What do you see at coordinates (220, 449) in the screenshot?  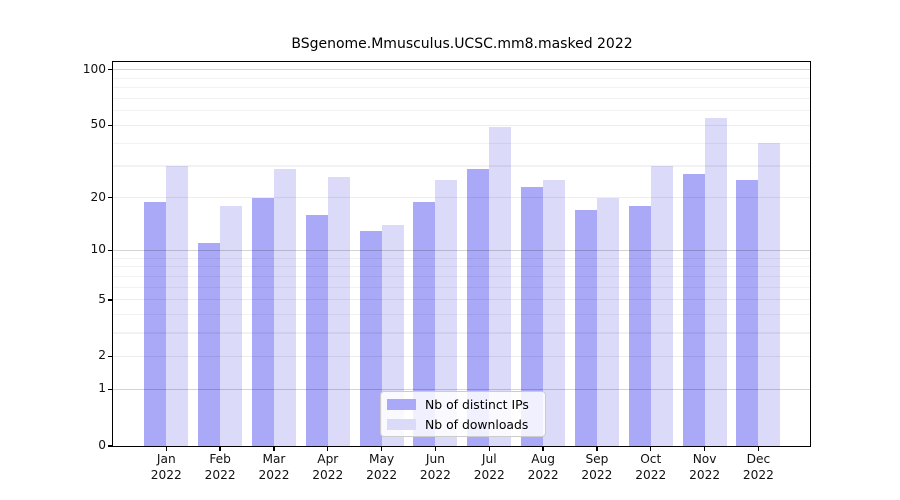 I see `x-tick-feb` at bounding box center [220, 449].